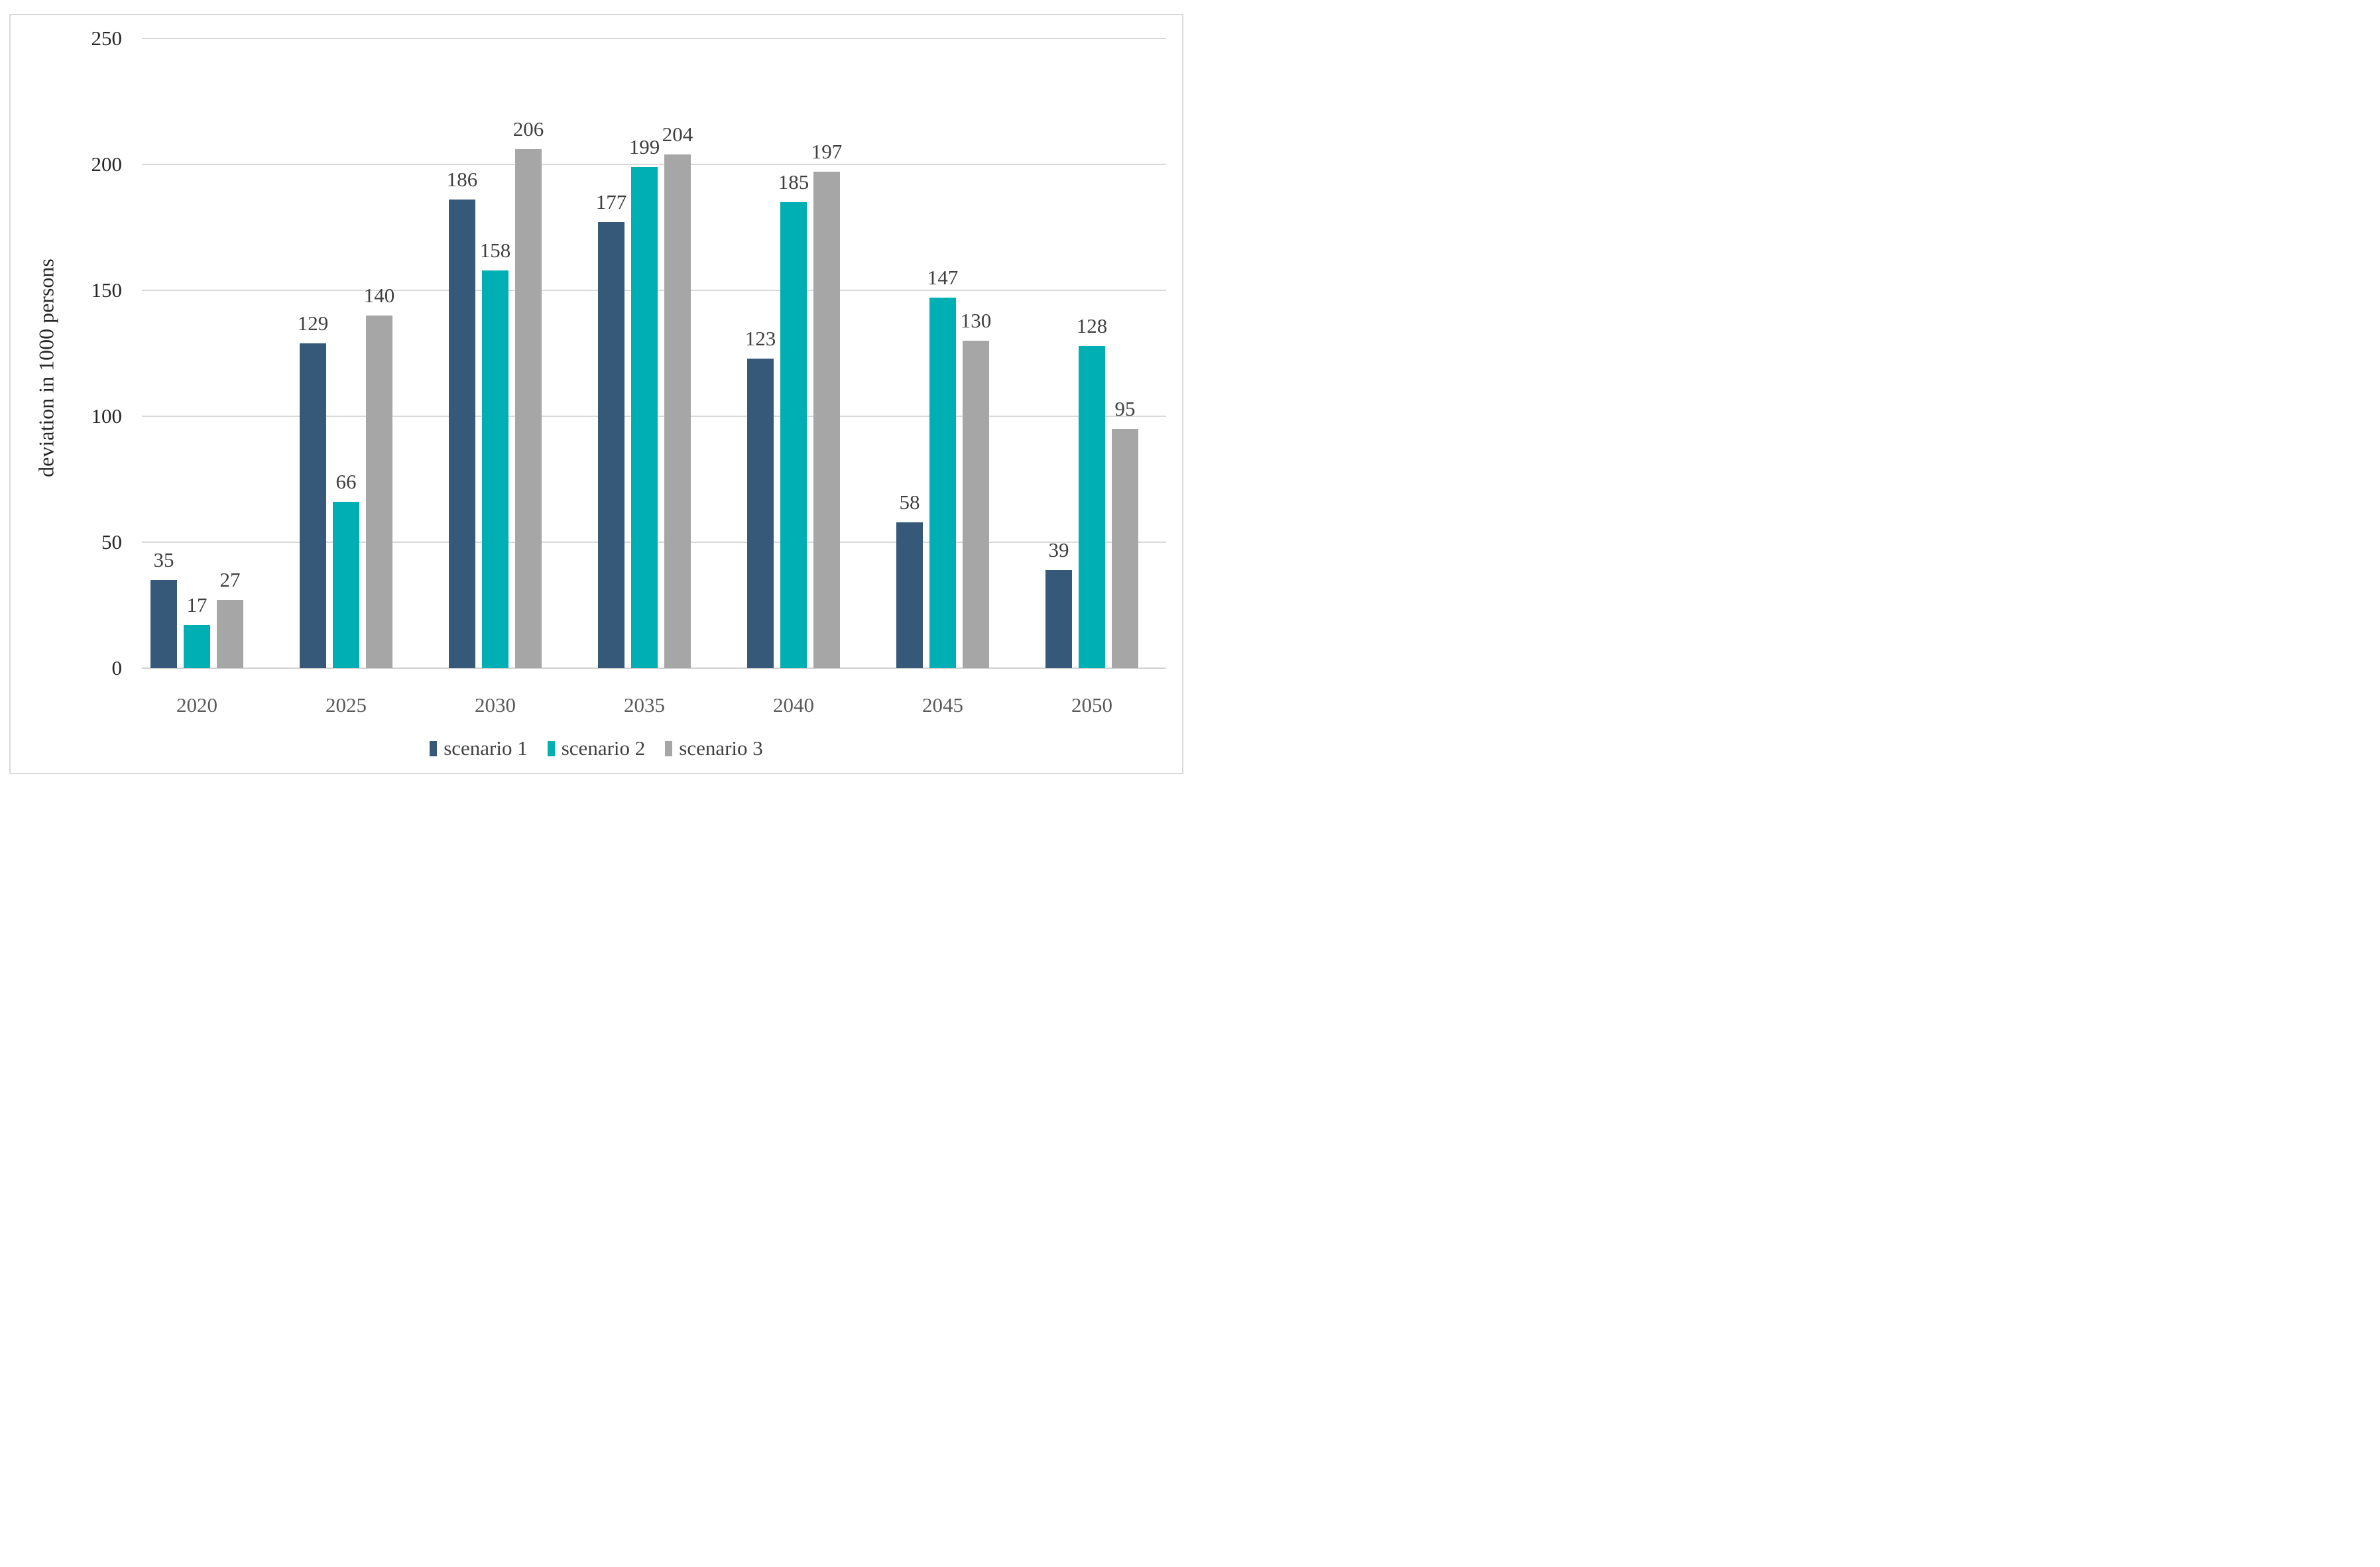 The height and width of the screenshot is (1567, 2380). What do you see at coordinates (654, 668) in the screenshot?
I see `x-axis-line` at bounding box center [654, 668].